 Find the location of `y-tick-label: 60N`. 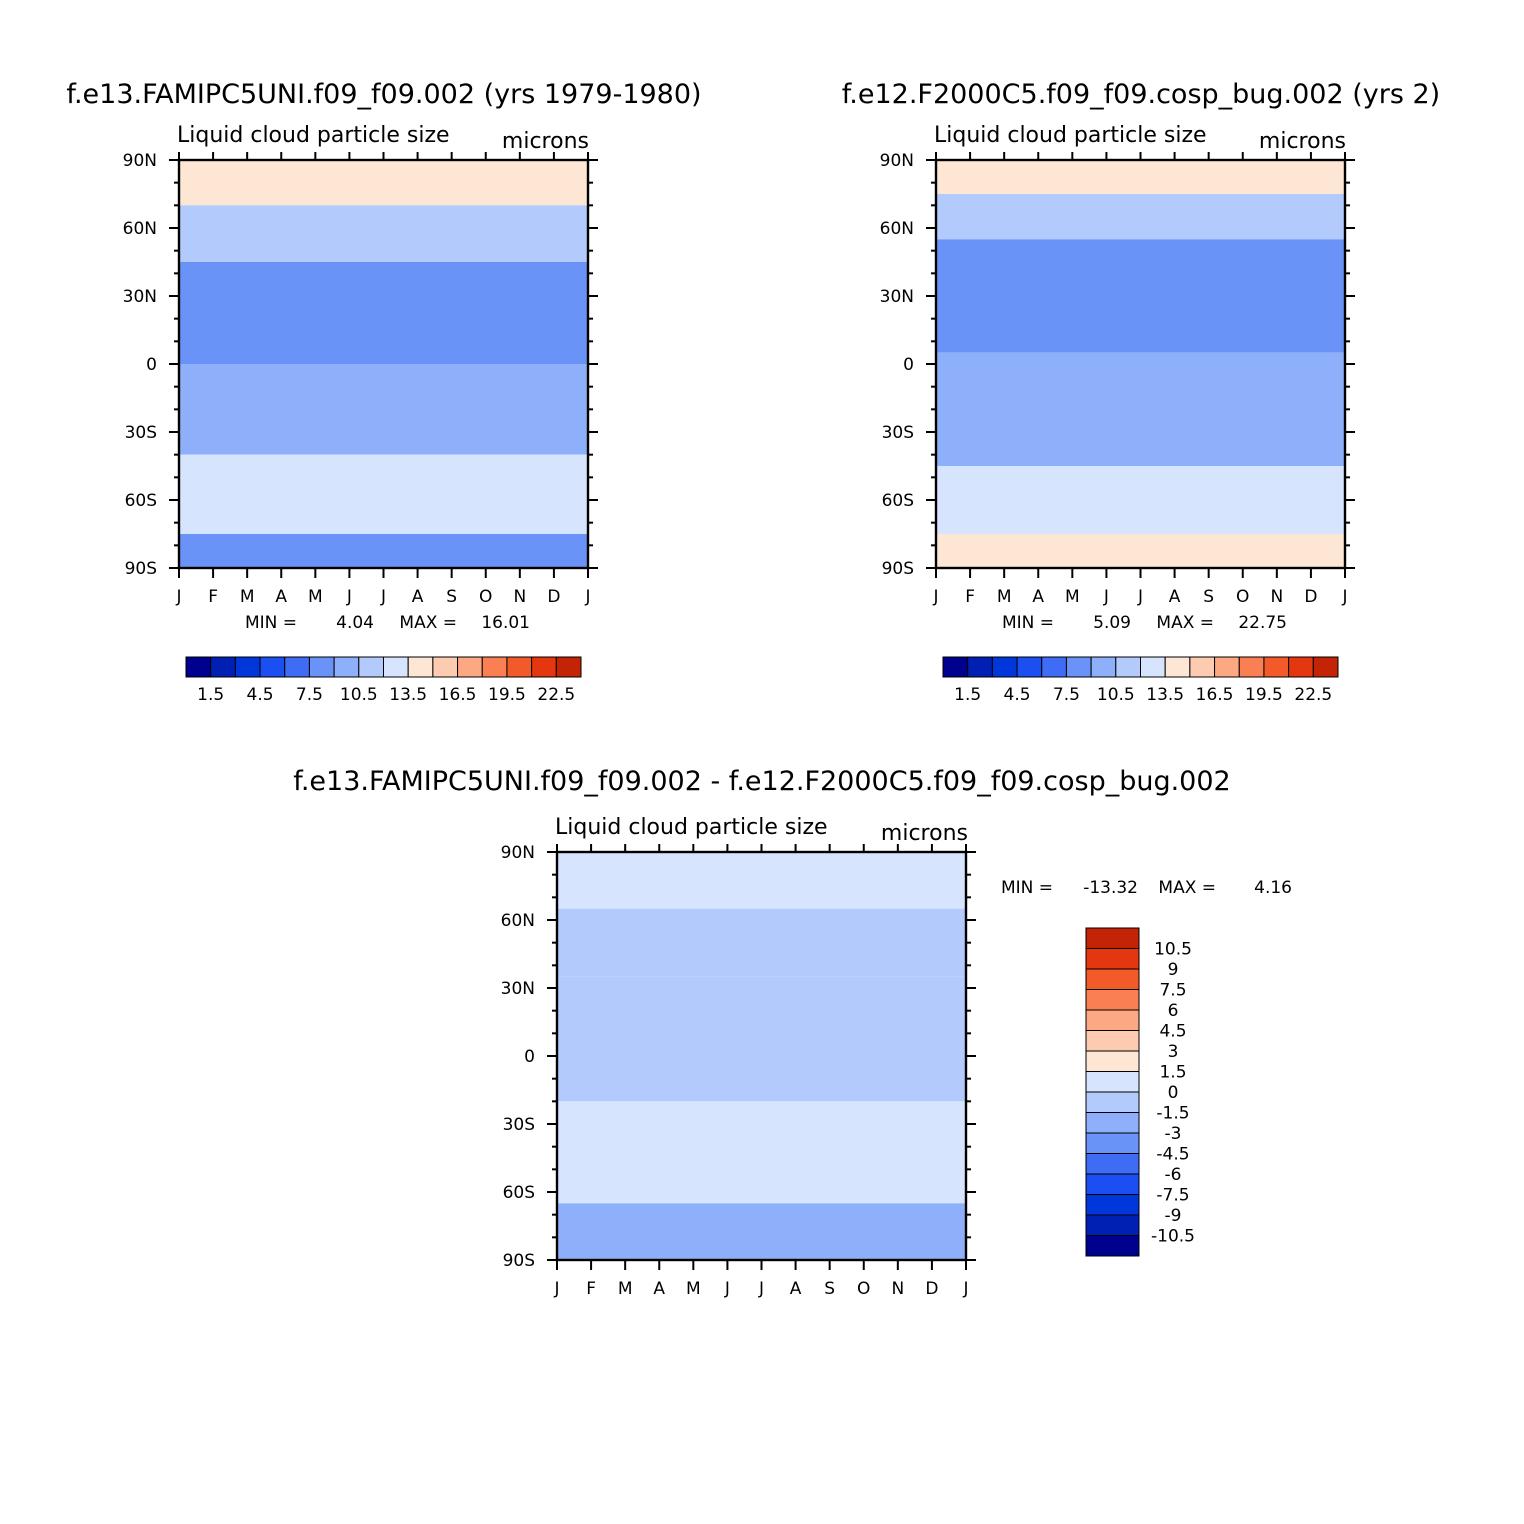

y-tick-label: 60N is located at coordinates (140, 229).